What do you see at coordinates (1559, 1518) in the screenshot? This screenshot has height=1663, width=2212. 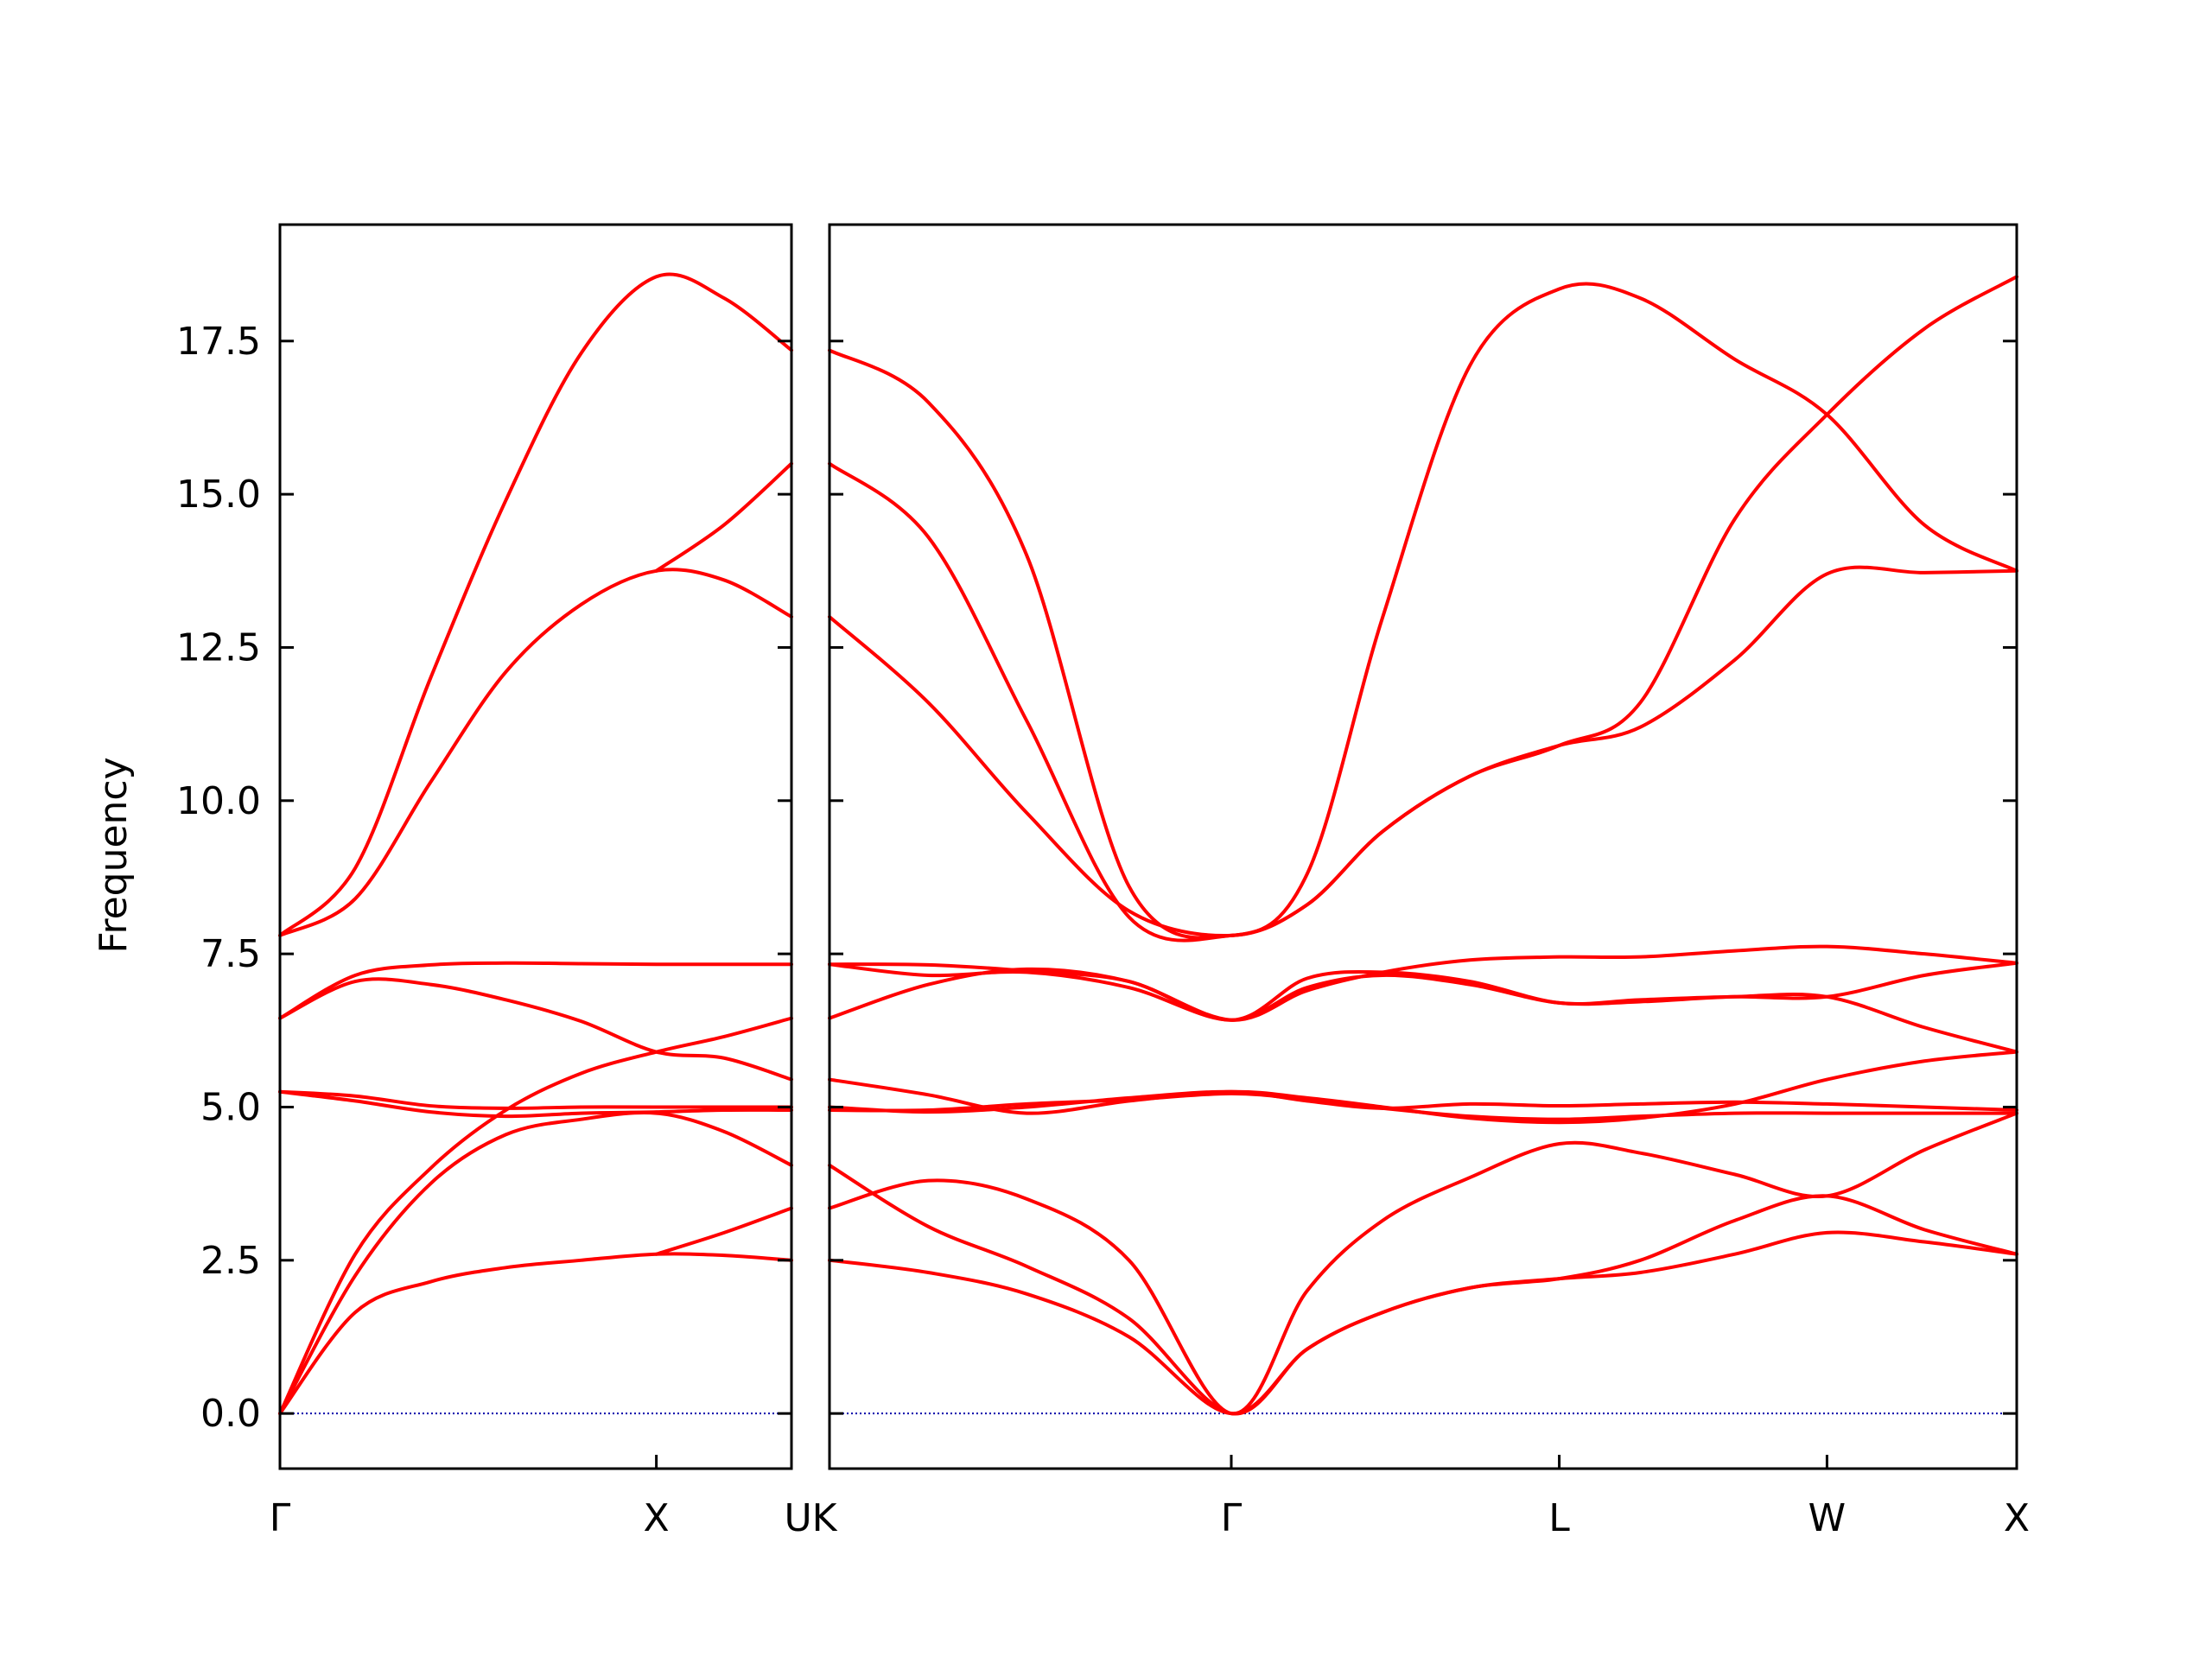 I see `x-tick-label: L` at bounding box center [1559, 1518].